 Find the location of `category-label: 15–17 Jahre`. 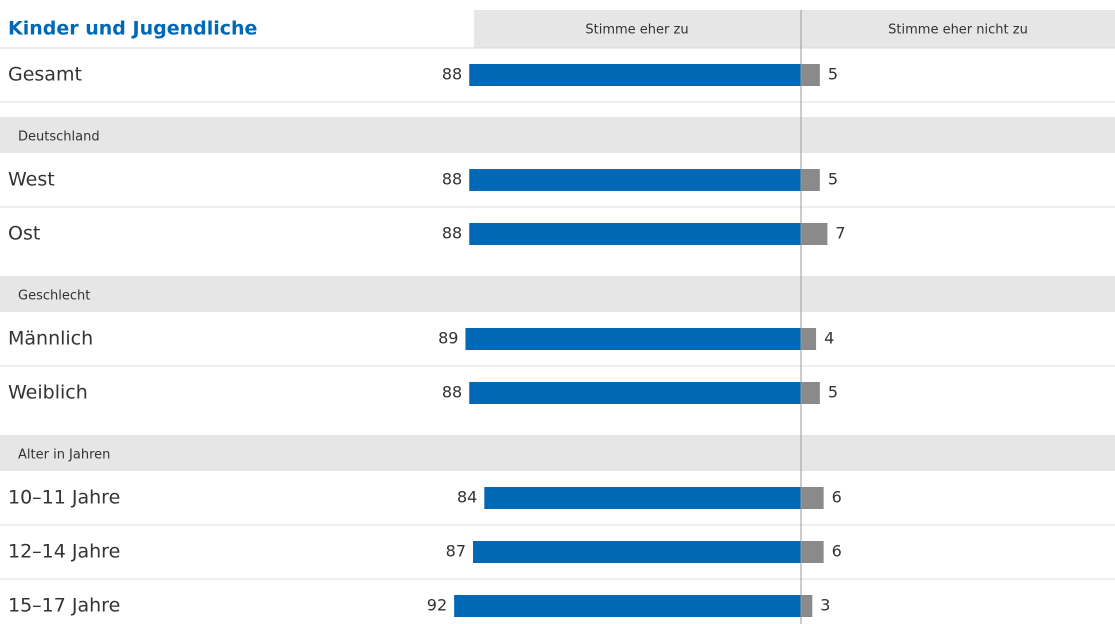

category-label: 15–17 Jahre is located at coordinates (64, 606).